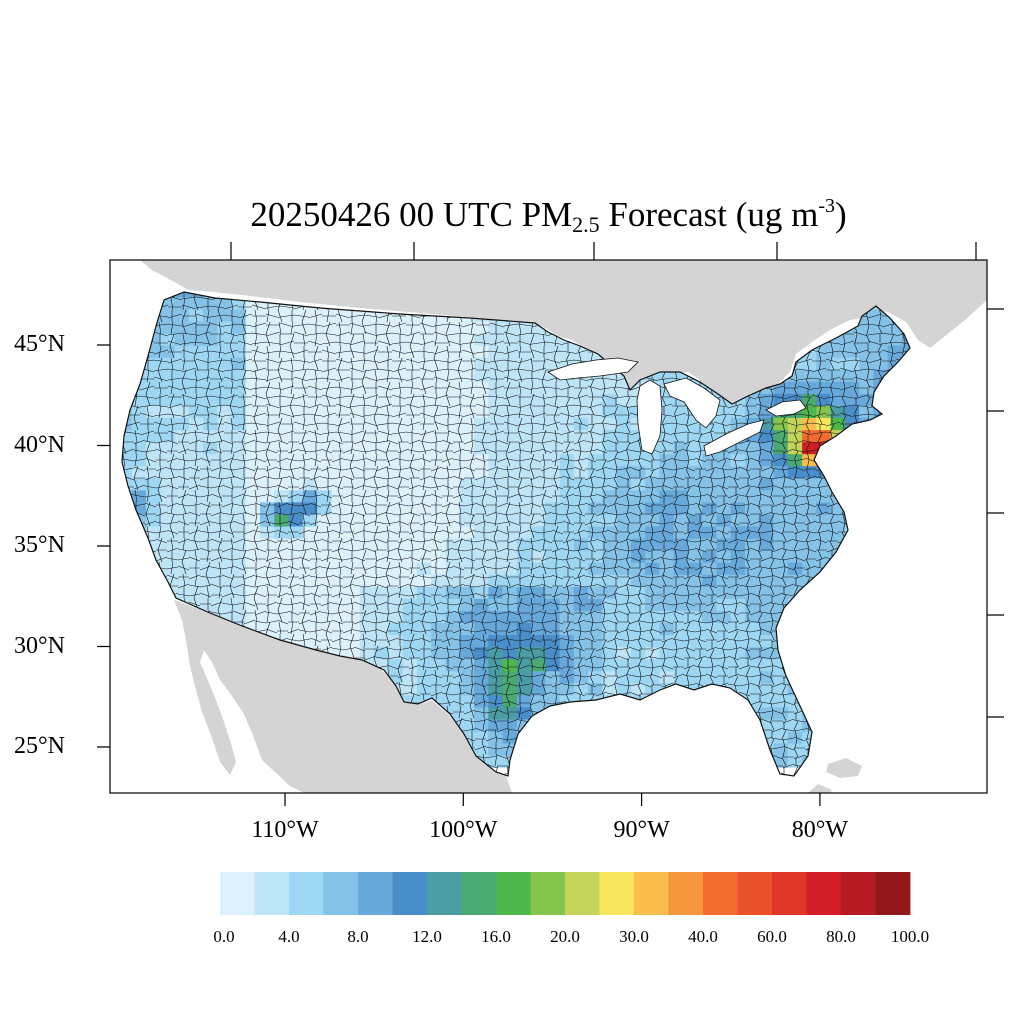 This screenshot has width=1024, height=1024. I want to click on longitude-label: 100°W, so click(463, 830).